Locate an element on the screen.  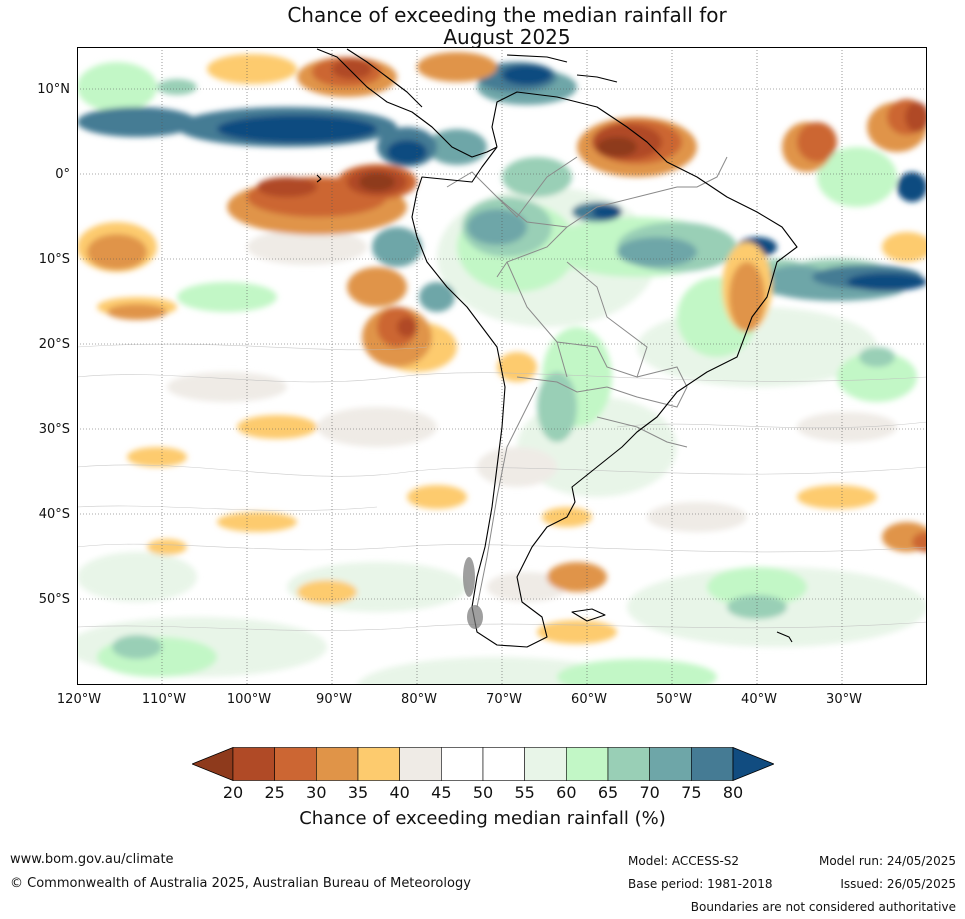
lat-label-10s: 10°S is located at coordinates (54, 259).